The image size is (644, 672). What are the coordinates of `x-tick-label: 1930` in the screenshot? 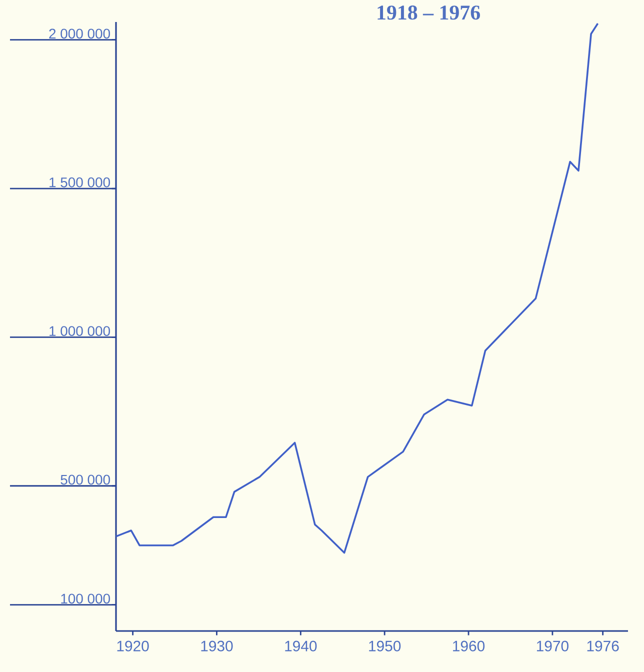 It's located at (217, 646).